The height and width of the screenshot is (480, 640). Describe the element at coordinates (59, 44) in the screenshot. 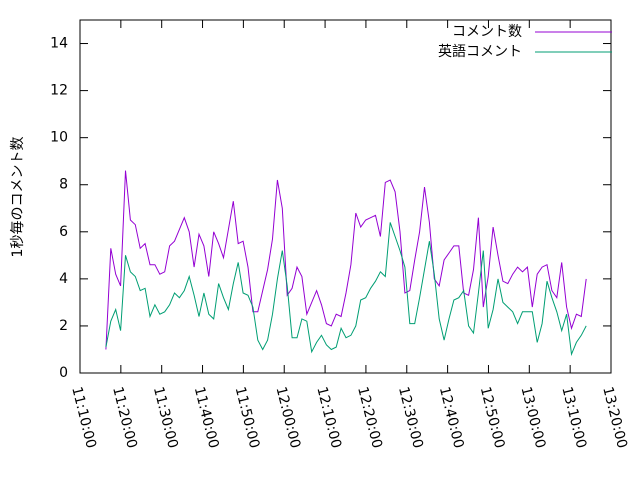

I see `y-tick-label: 14` at that location.